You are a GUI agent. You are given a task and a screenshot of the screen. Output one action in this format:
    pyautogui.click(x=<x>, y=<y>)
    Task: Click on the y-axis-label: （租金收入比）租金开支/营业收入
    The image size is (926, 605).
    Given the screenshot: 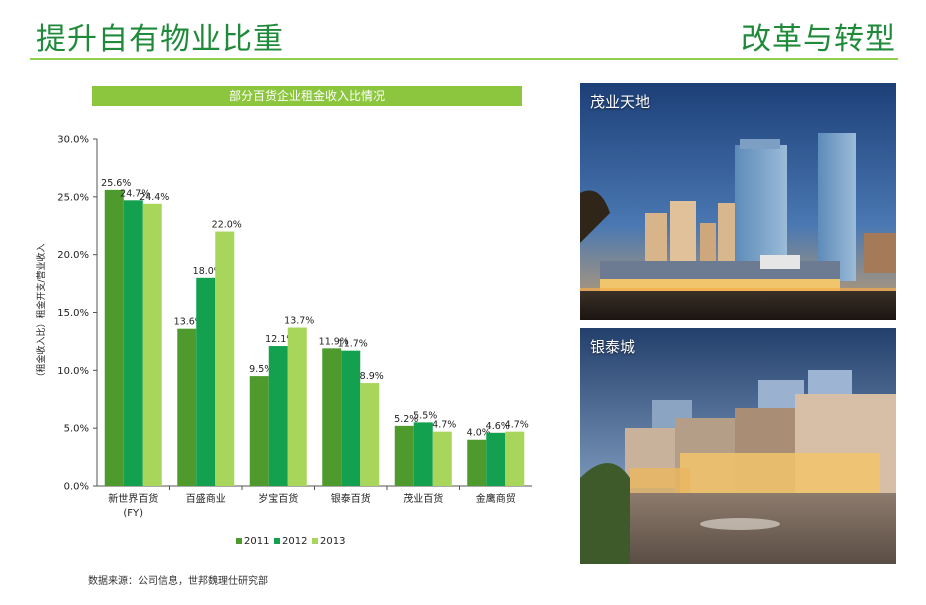 What is the action you would take?
    pyautogui.click(x=41, y=312)
    